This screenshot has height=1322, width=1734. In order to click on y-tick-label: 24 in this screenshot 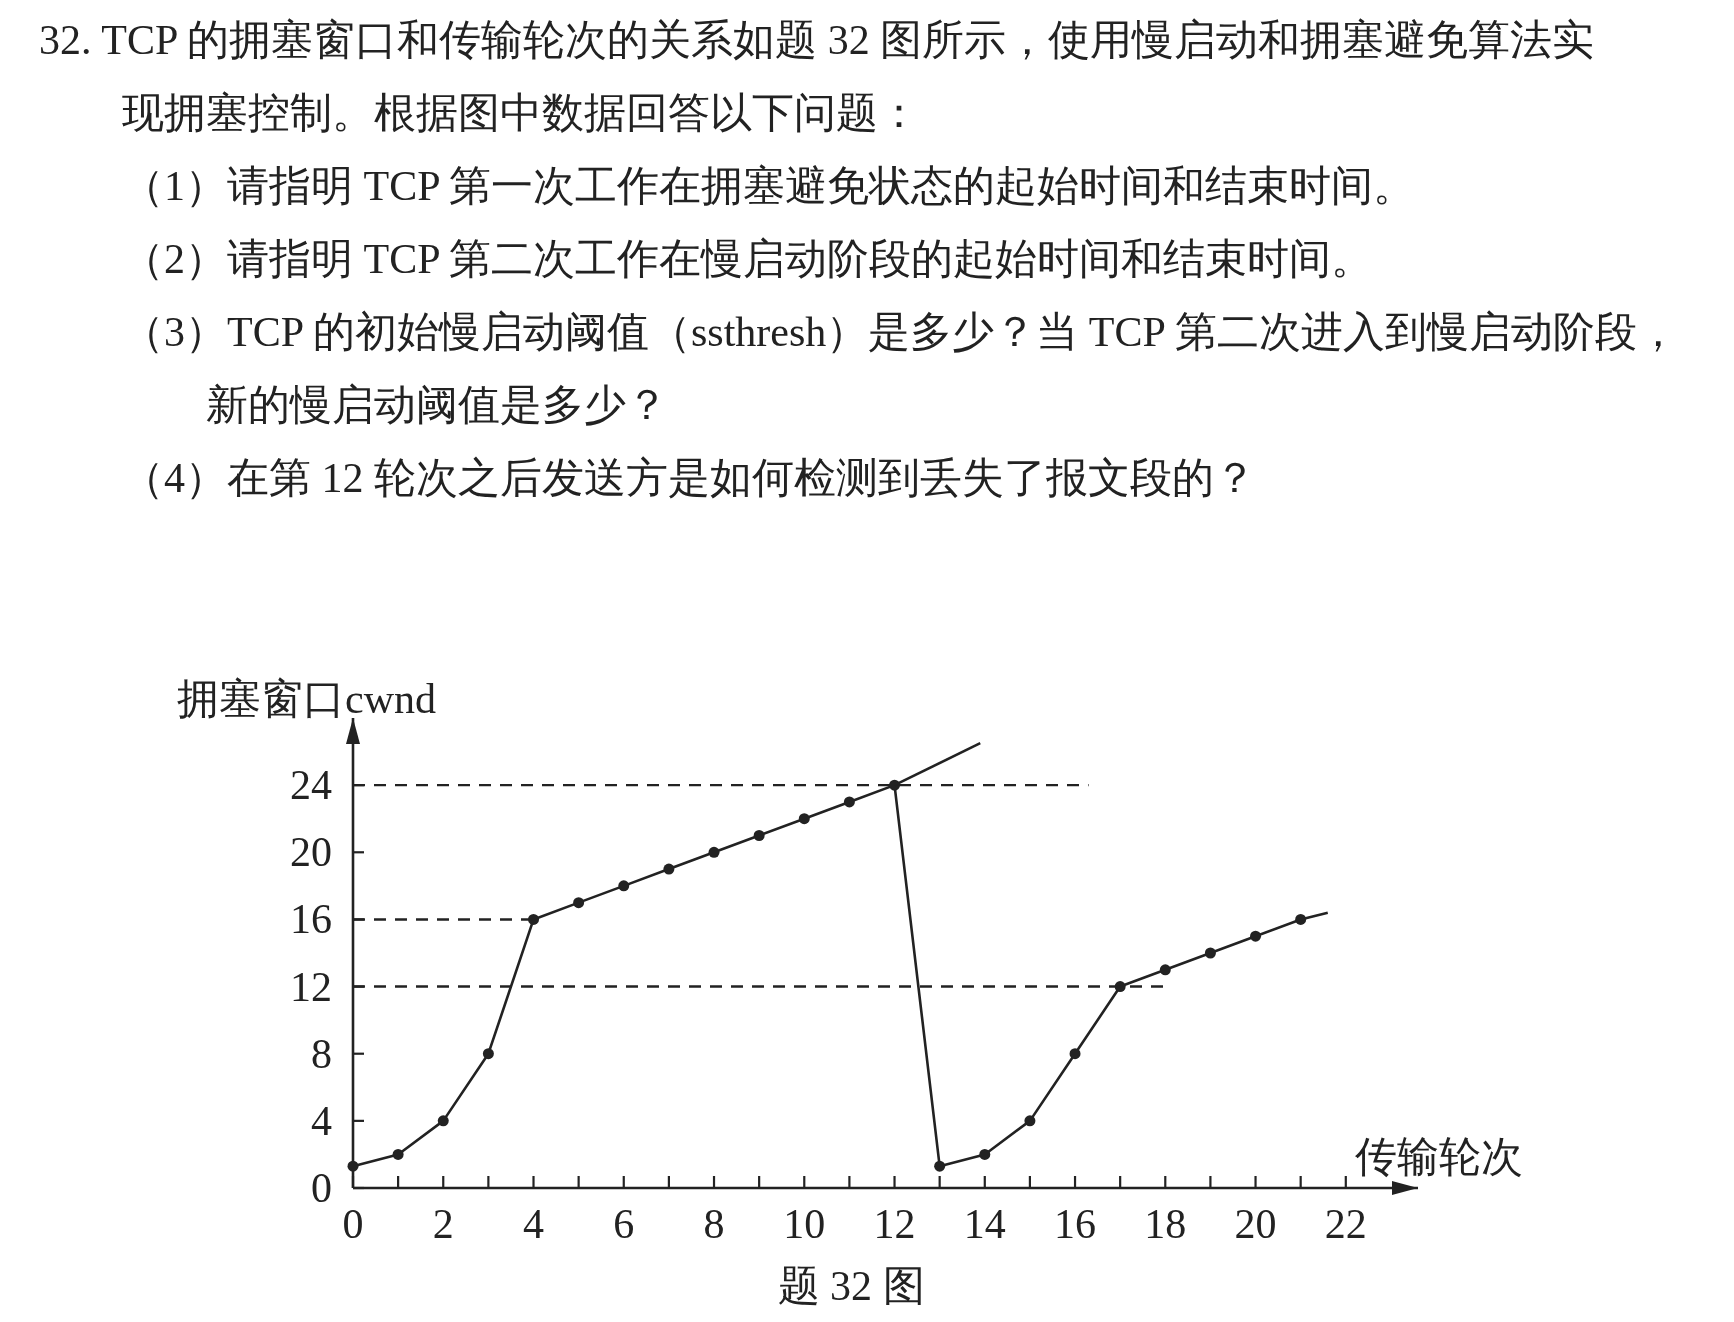, I will do `click(311, 785)`.